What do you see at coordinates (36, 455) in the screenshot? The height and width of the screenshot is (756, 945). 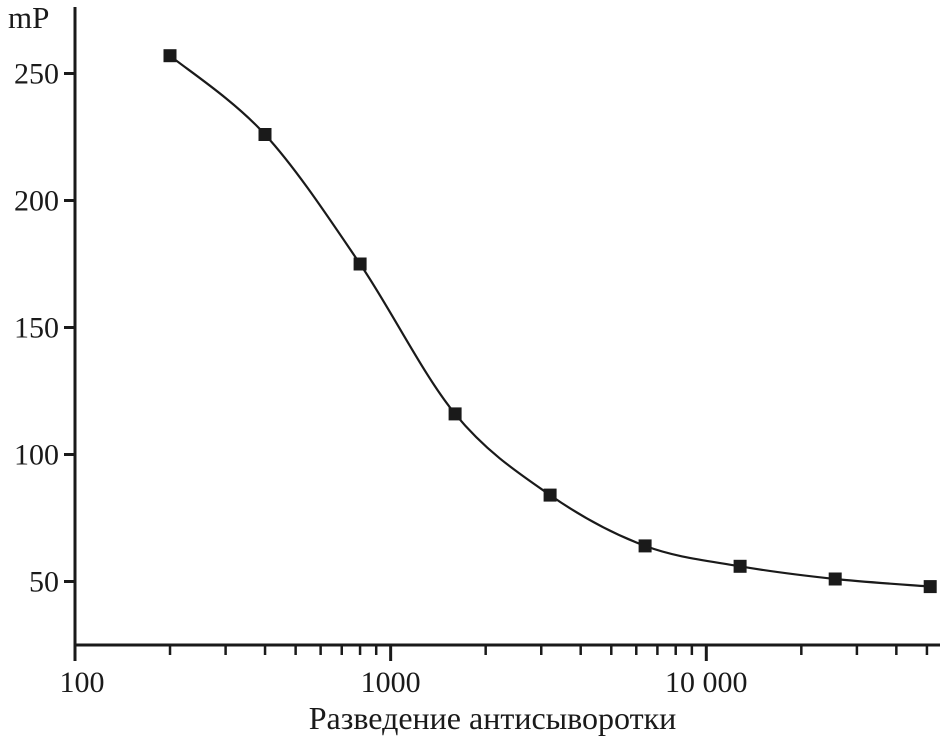 I see `y-tick-label: 100` at bounding box center [36, 455].